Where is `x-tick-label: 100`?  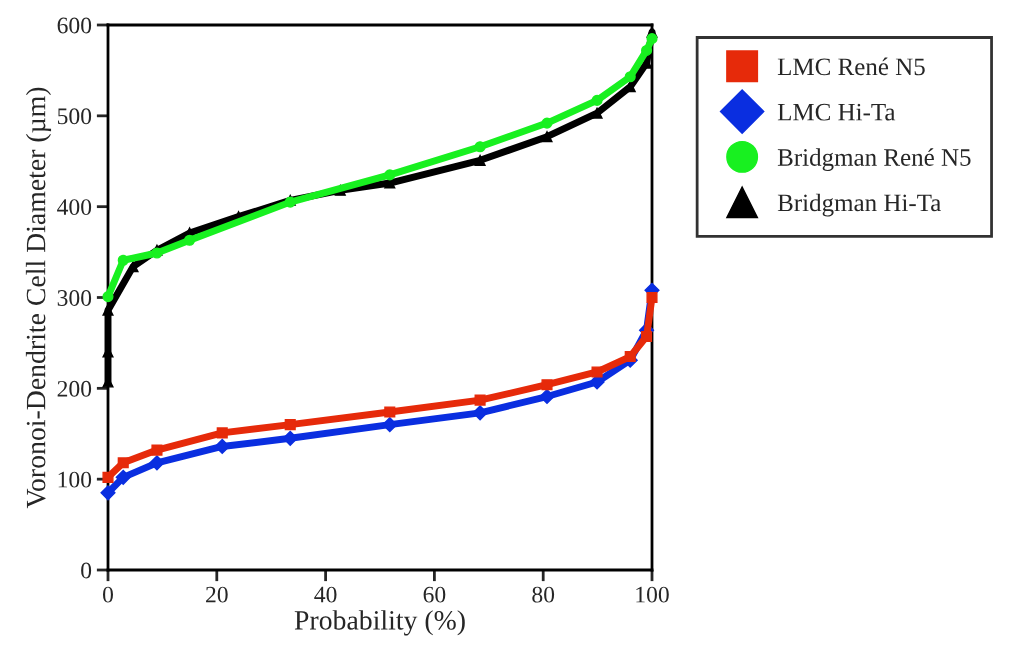
x-tick-label: 100 is located at coordinates (652, 594).